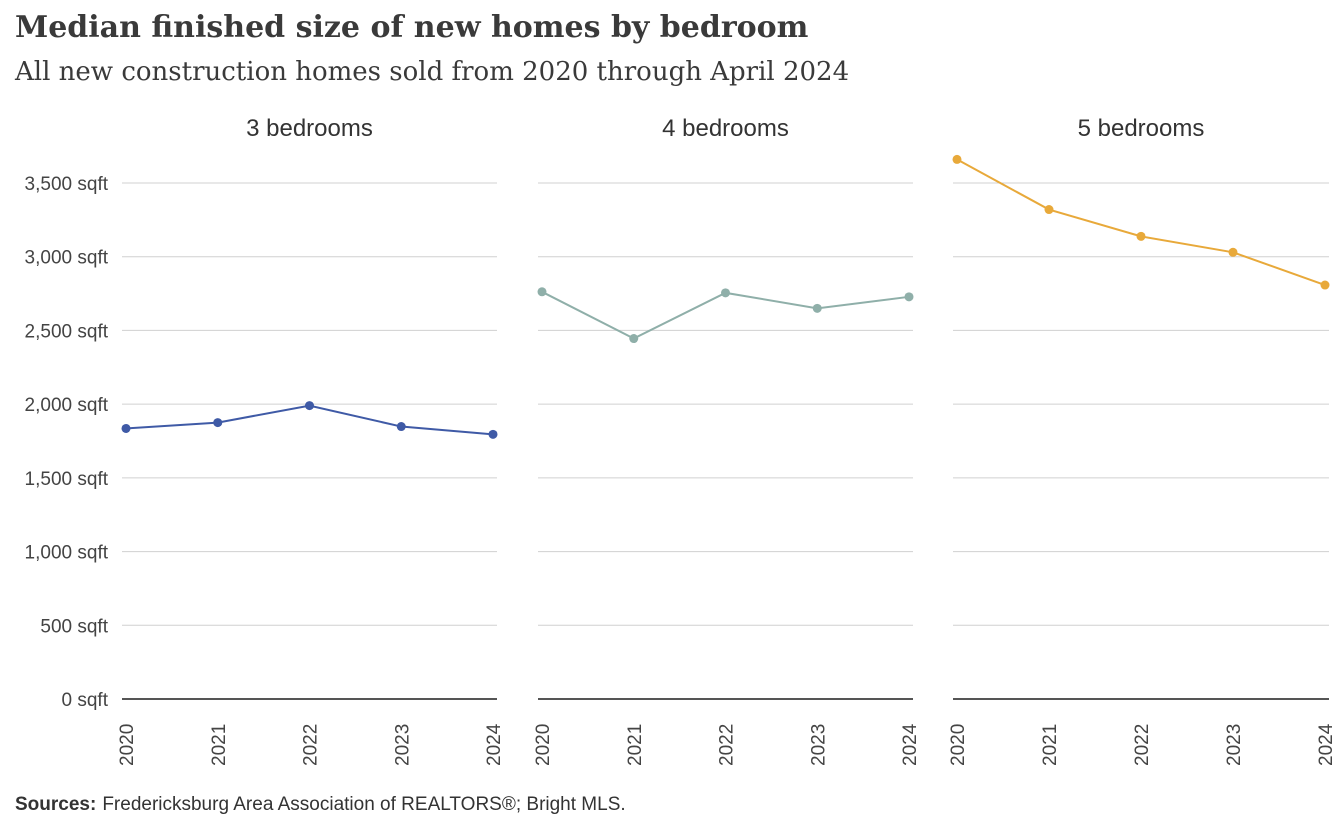 This screenshot has height=830, width=1344. What do you see at coordinates (85, 700) in the screenshot?
I see `y-tick-label: 0 sqft` at bounding box center [85, 700].